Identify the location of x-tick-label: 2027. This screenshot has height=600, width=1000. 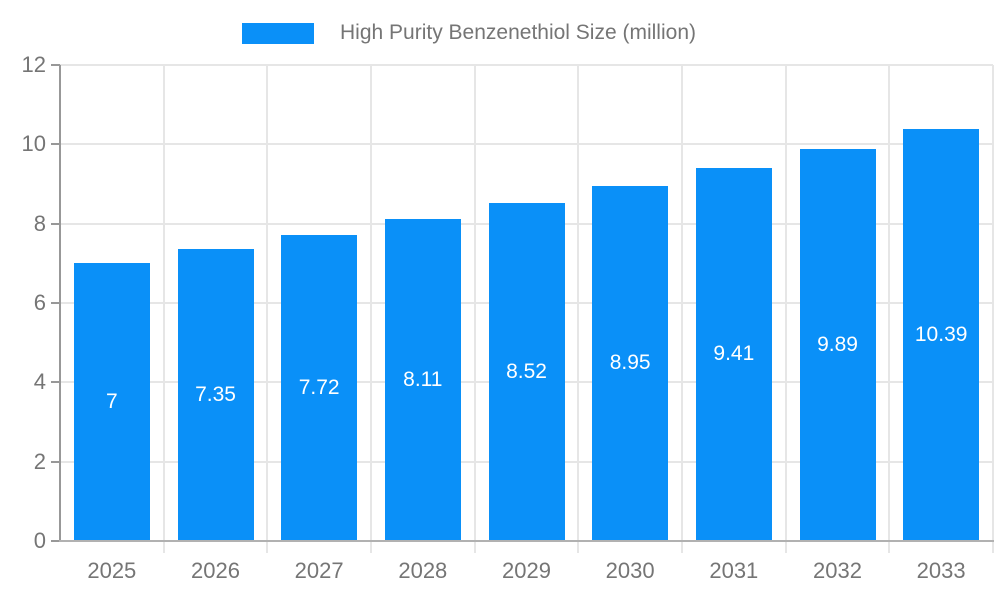
(319, 570).